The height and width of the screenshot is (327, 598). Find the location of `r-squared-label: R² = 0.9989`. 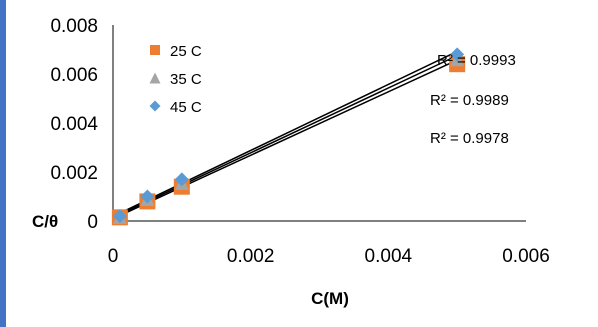

r-squared-label: R² = 0.9989 is located at coordinates (469, 100).